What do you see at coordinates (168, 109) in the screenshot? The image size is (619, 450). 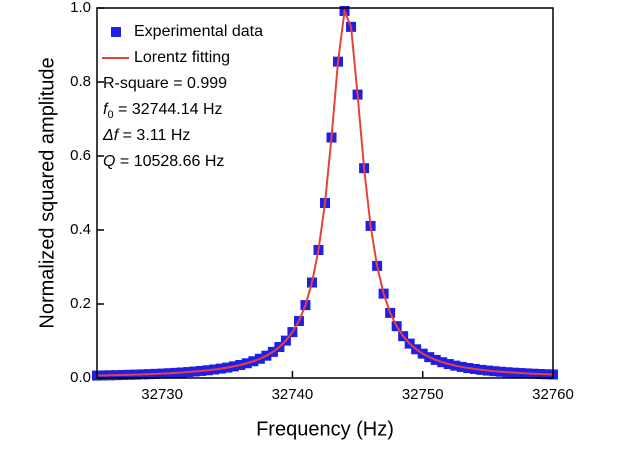 I see `annotation-text: = 32744.14 Hz` at bounding box center [168, 109].